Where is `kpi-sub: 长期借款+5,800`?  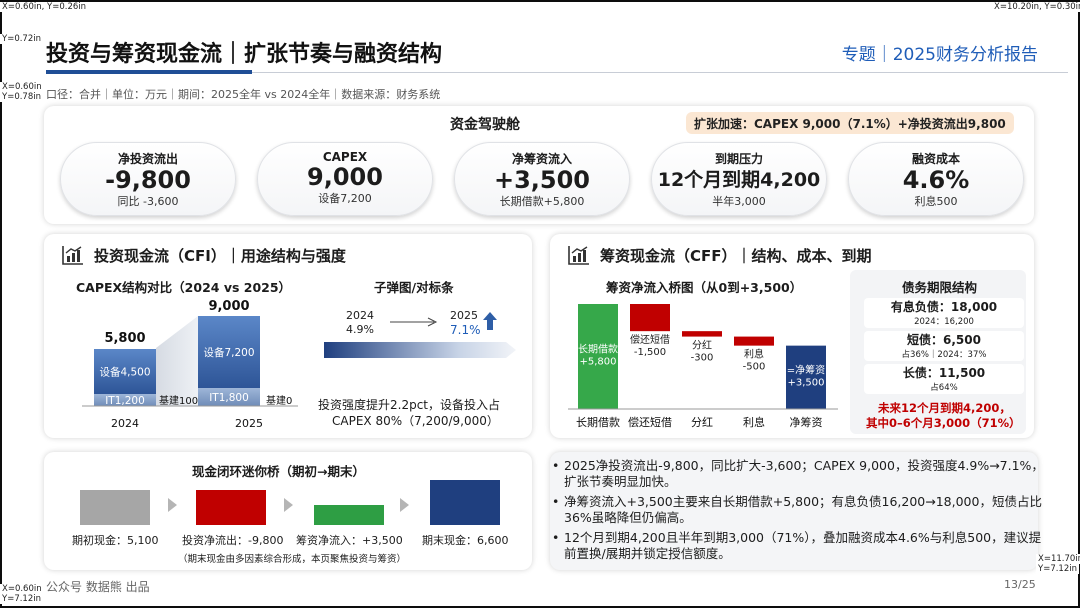 kpi-sub: 长期借款+5,800 is located at coordinates (542, 201).